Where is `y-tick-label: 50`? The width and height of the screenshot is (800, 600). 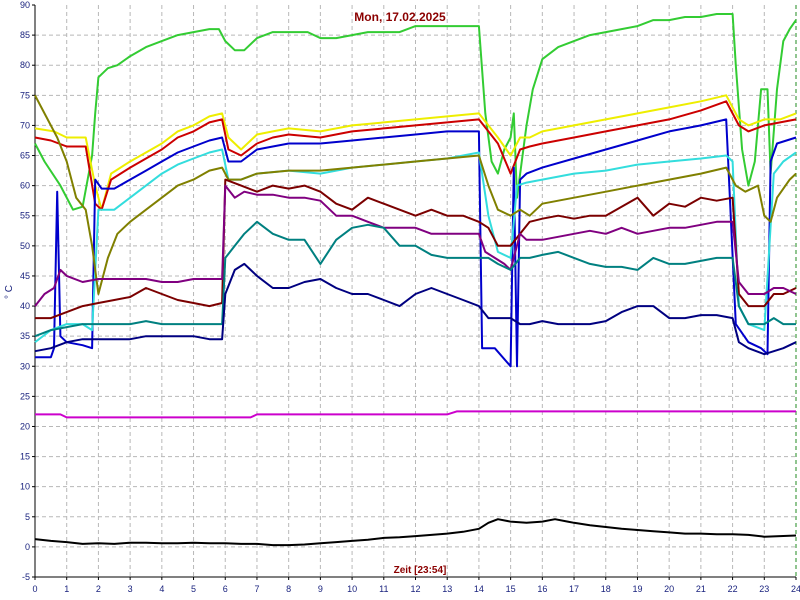 y-tick-label: 50 is located at coordinates (25, 246).